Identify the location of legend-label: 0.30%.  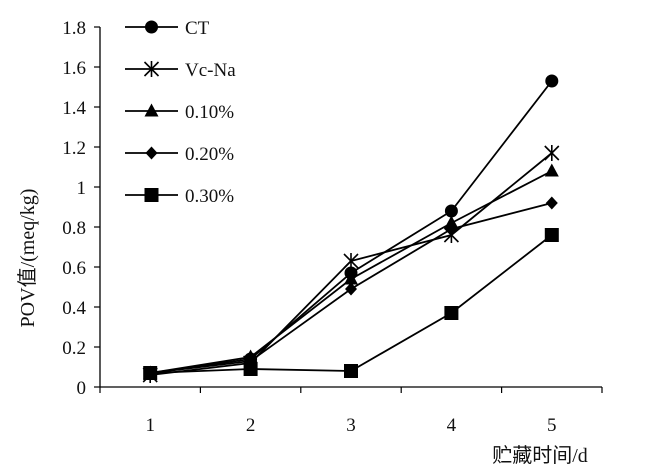
(209, 196).